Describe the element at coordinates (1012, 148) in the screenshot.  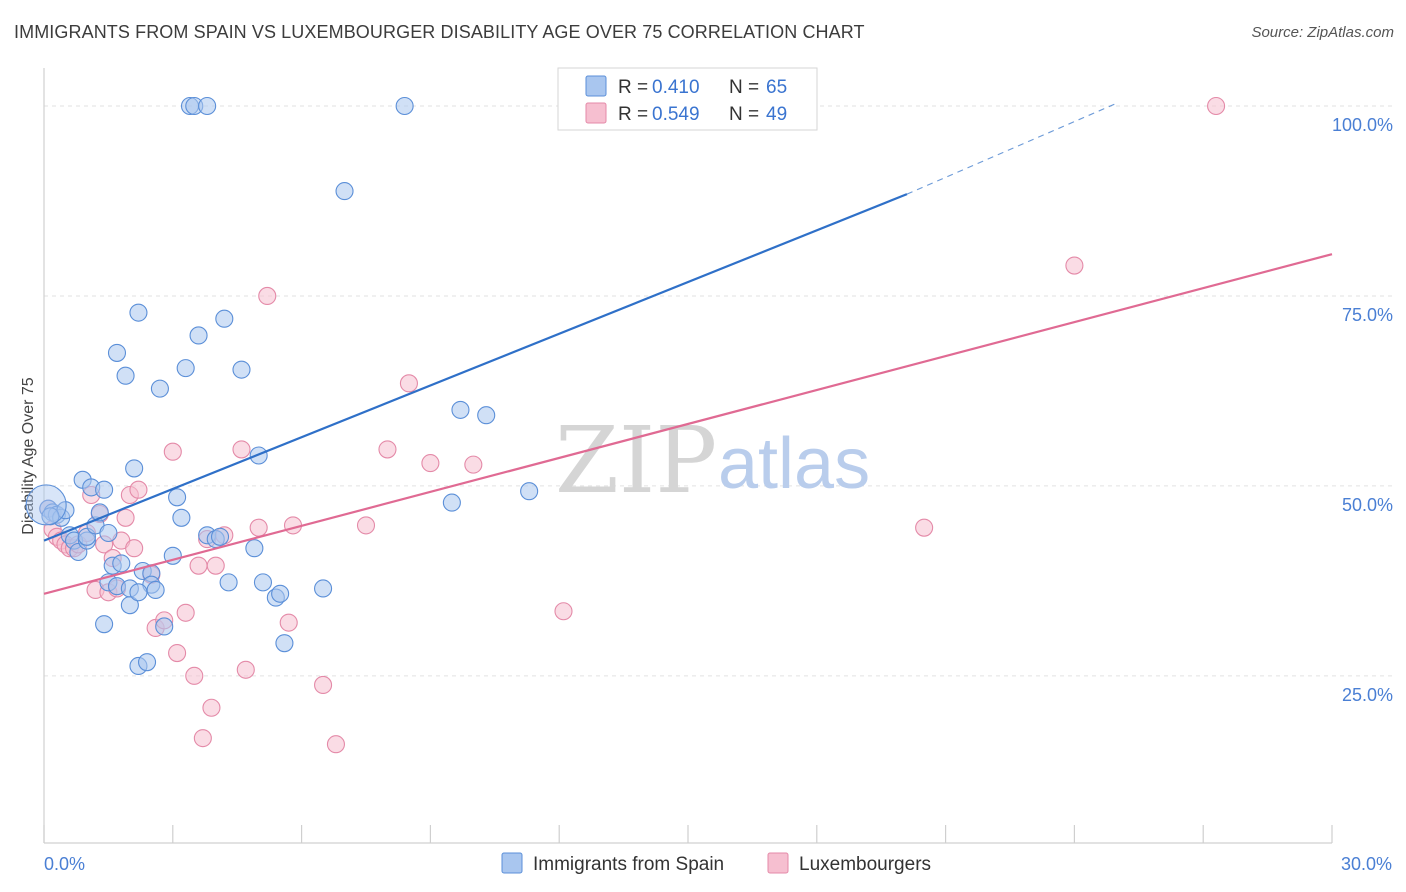
I see `trendline-spain-extension` at that location.